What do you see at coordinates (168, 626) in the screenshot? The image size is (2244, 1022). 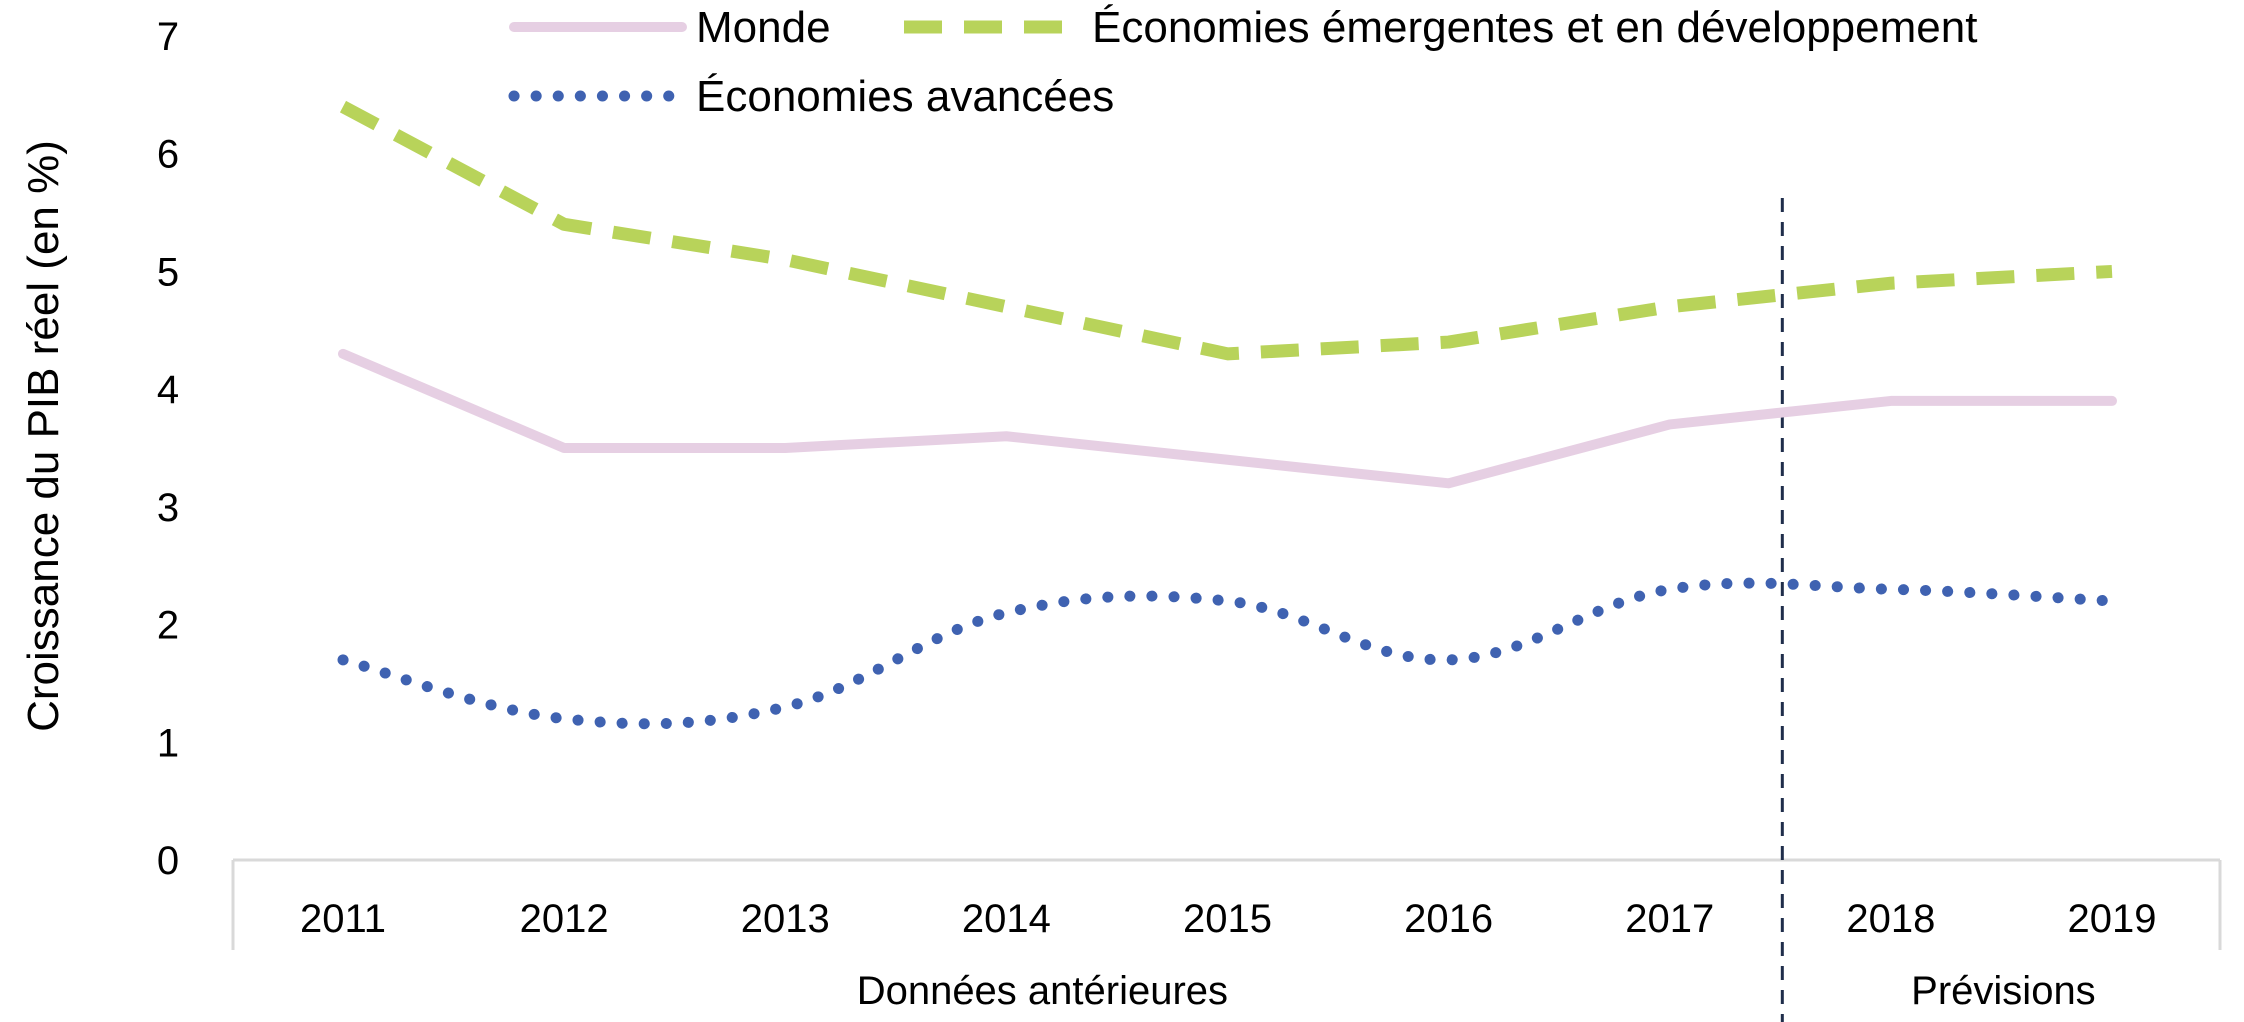 I see `y-tick-label: 2` at bounding box center [168, 626].